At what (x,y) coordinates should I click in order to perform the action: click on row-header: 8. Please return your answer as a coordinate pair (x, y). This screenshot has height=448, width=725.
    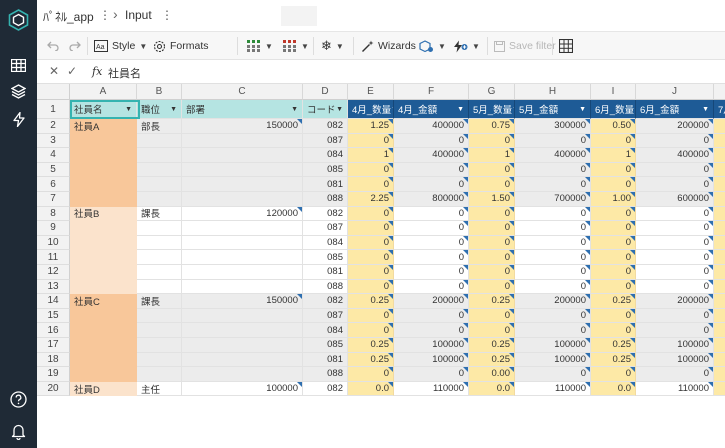
    Looking at the image, I should click on (53, 214).